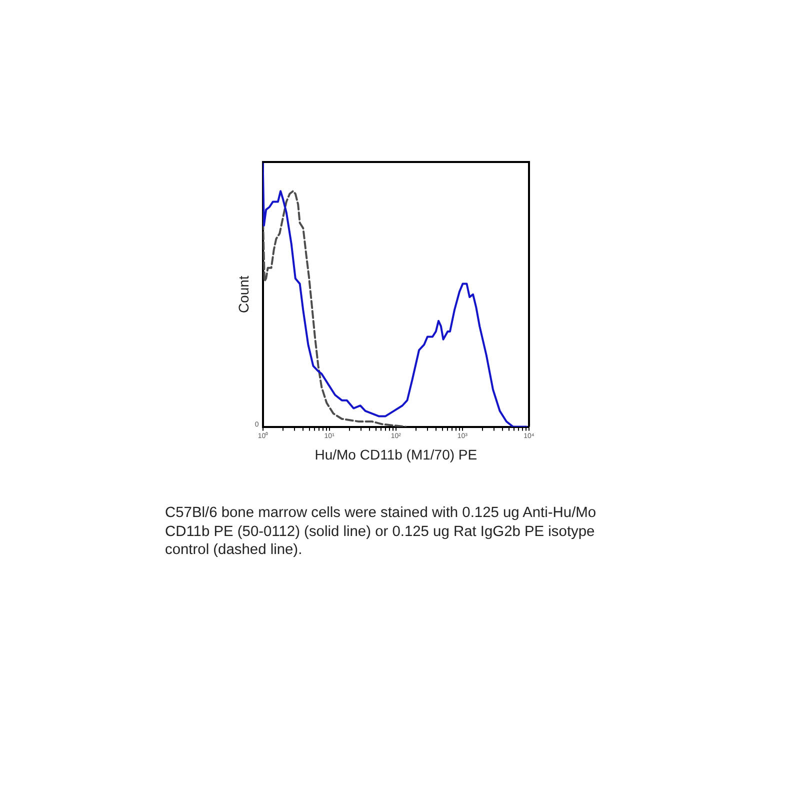 The height and width of the screenshot is (800, 800). What do you see at coordinates (381, 532) in the screenshot?
I see `text: C57Bl/6 bone marrow cells were stained with 0.125 ug Anti-Hu/Mo CD11b PE (50-0112) (solid line) or 0.125 ug Rat IgG2b PE isotype control (dashed line).` at bounding box center [381, 532].